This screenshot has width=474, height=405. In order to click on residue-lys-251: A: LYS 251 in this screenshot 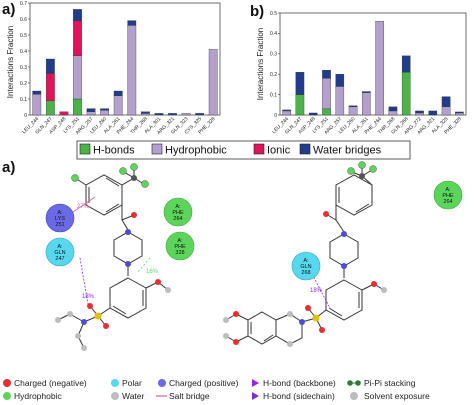, I will do `click(60, 218)`.